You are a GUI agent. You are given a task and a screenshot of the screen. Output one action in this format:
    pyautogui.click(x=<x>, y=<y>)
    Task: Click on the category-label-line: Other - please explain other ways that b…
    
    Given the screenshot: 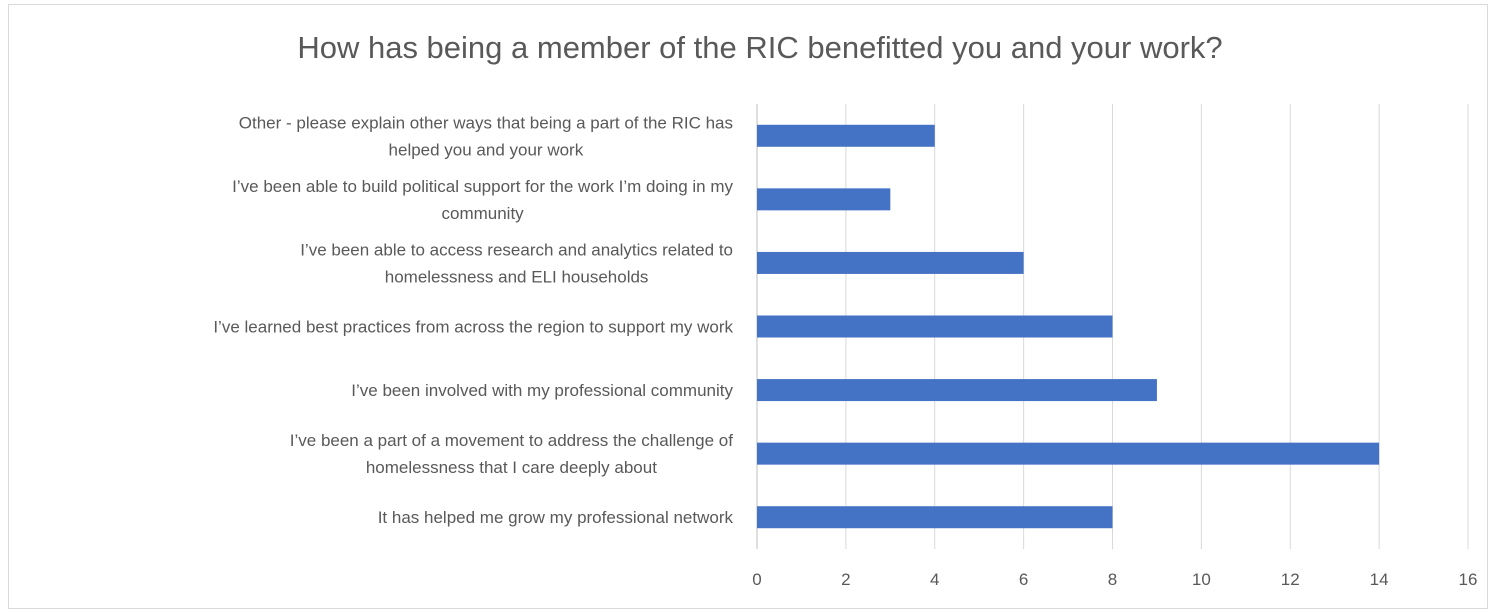 What is the action you would take?
    pyautogui.click(x=486, y=122)
    